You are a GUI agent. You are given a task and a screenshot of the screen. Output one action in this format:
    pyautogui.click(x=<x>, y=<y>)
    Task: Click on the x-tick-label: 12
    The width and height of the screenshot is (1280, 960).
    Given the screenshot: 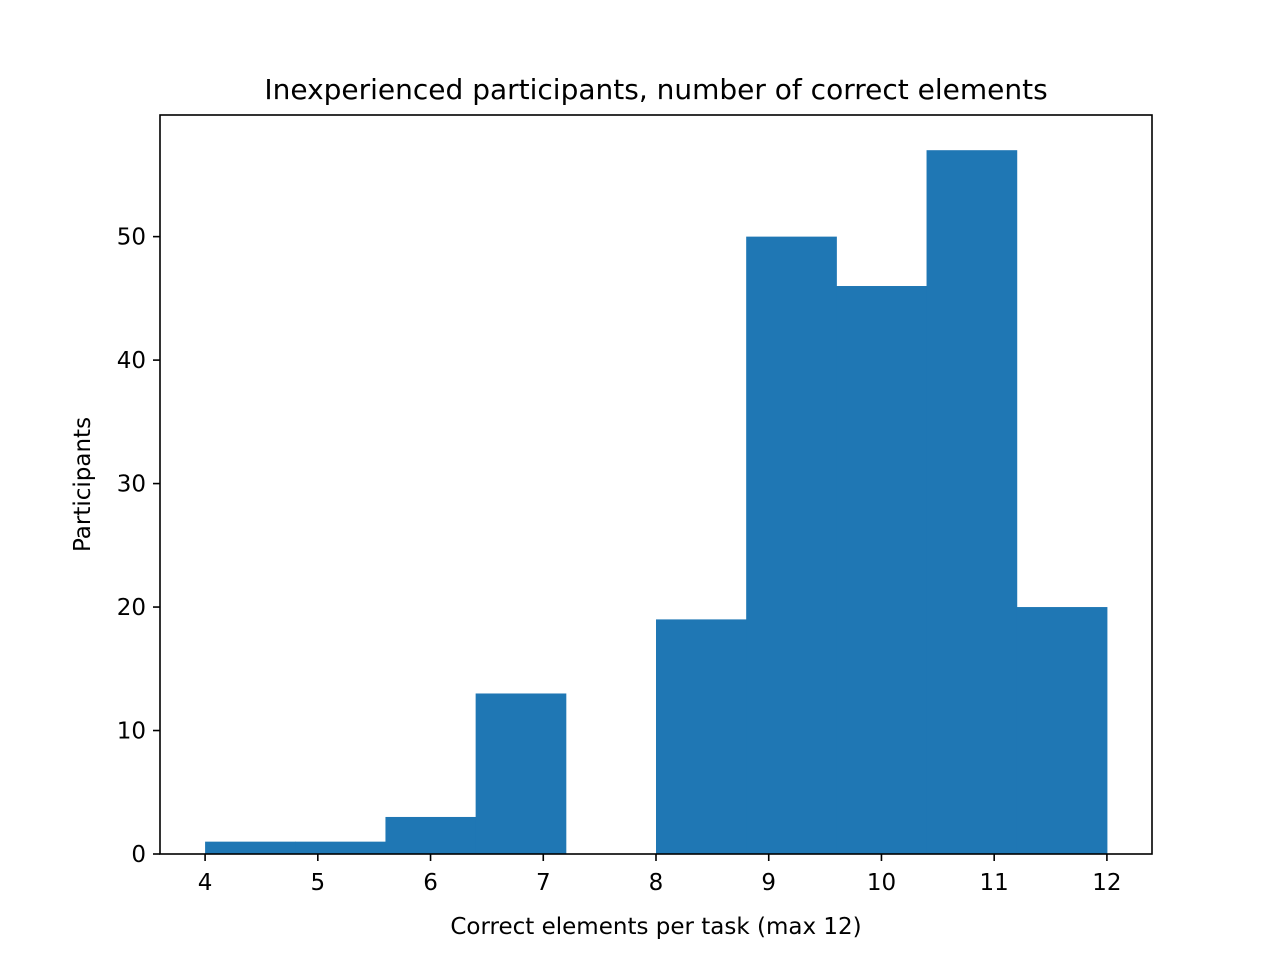 What is the action you would take?
    pyautogui.click(x=1106, y=883)
    